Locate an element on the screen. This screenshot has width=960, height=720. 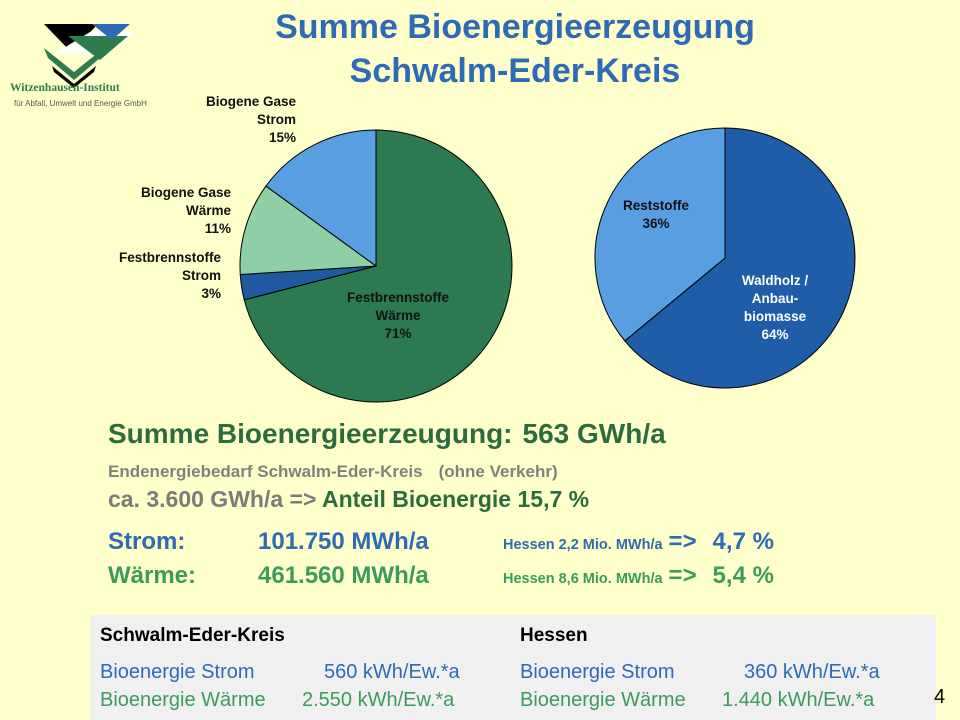
share-label: Anteil Bioenergie is located at coordinates (416, 499).